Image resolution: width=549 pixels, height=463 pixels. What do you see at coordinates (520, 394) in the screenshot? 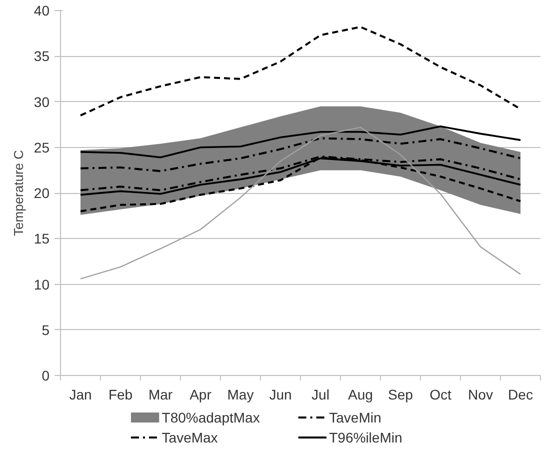
I see `x-tick-label: Dec` at bounding box center [520, 394].